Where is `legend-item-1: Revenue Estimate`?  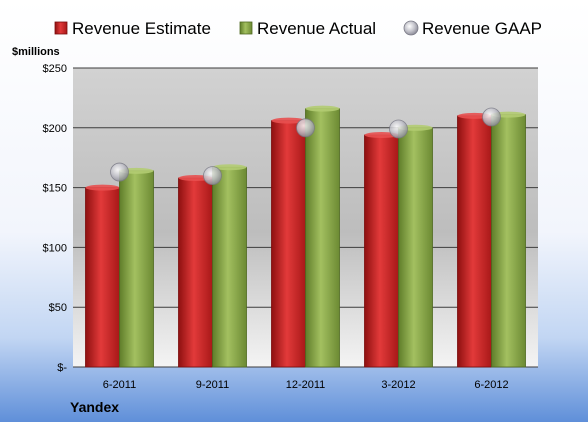 legend-item-1: Revenue Estimate is located at coordinates (132, 28).